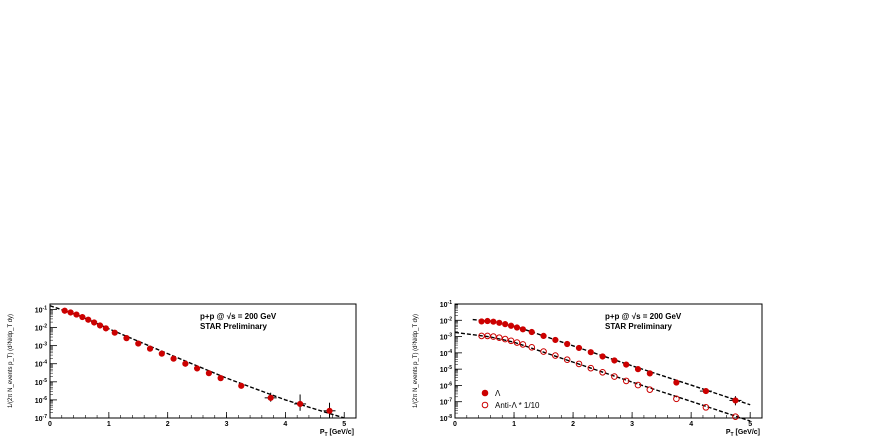 The width and height of the screenshot is (872, 436). I want to click on y-axis-label: 1/(2π N_events p_T) (d²N/dp_T dy), so click(11, 361).